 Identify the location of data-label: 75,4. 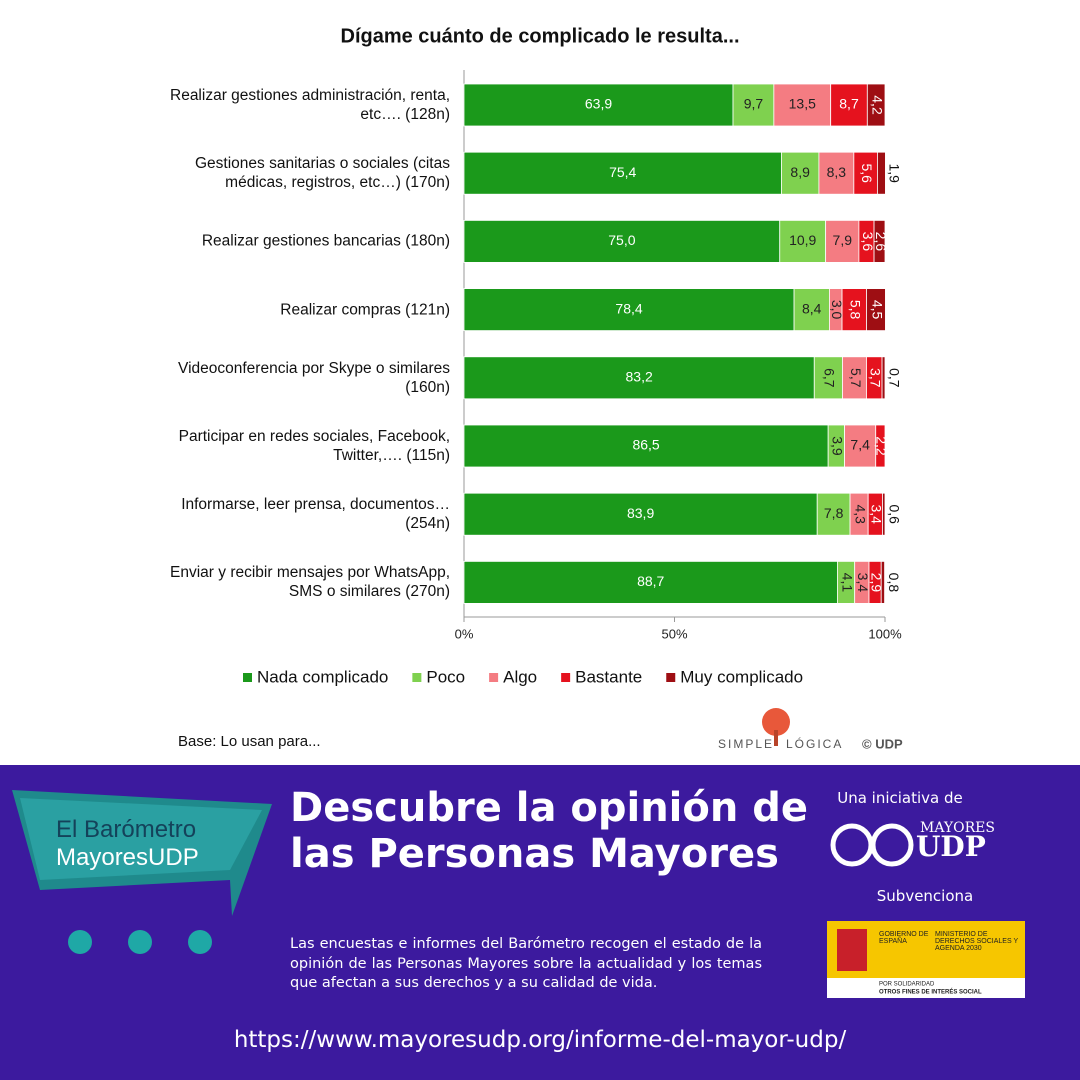
(622, 172).